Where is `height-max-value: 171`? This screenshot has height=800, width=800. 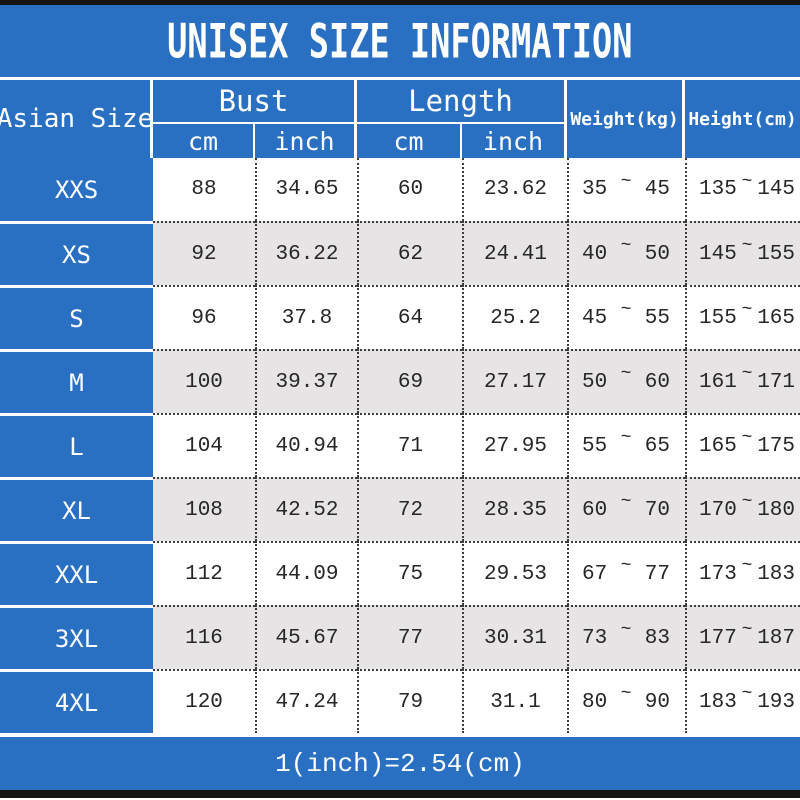
height-max-value: 171 is located at coordinates (776, 382).